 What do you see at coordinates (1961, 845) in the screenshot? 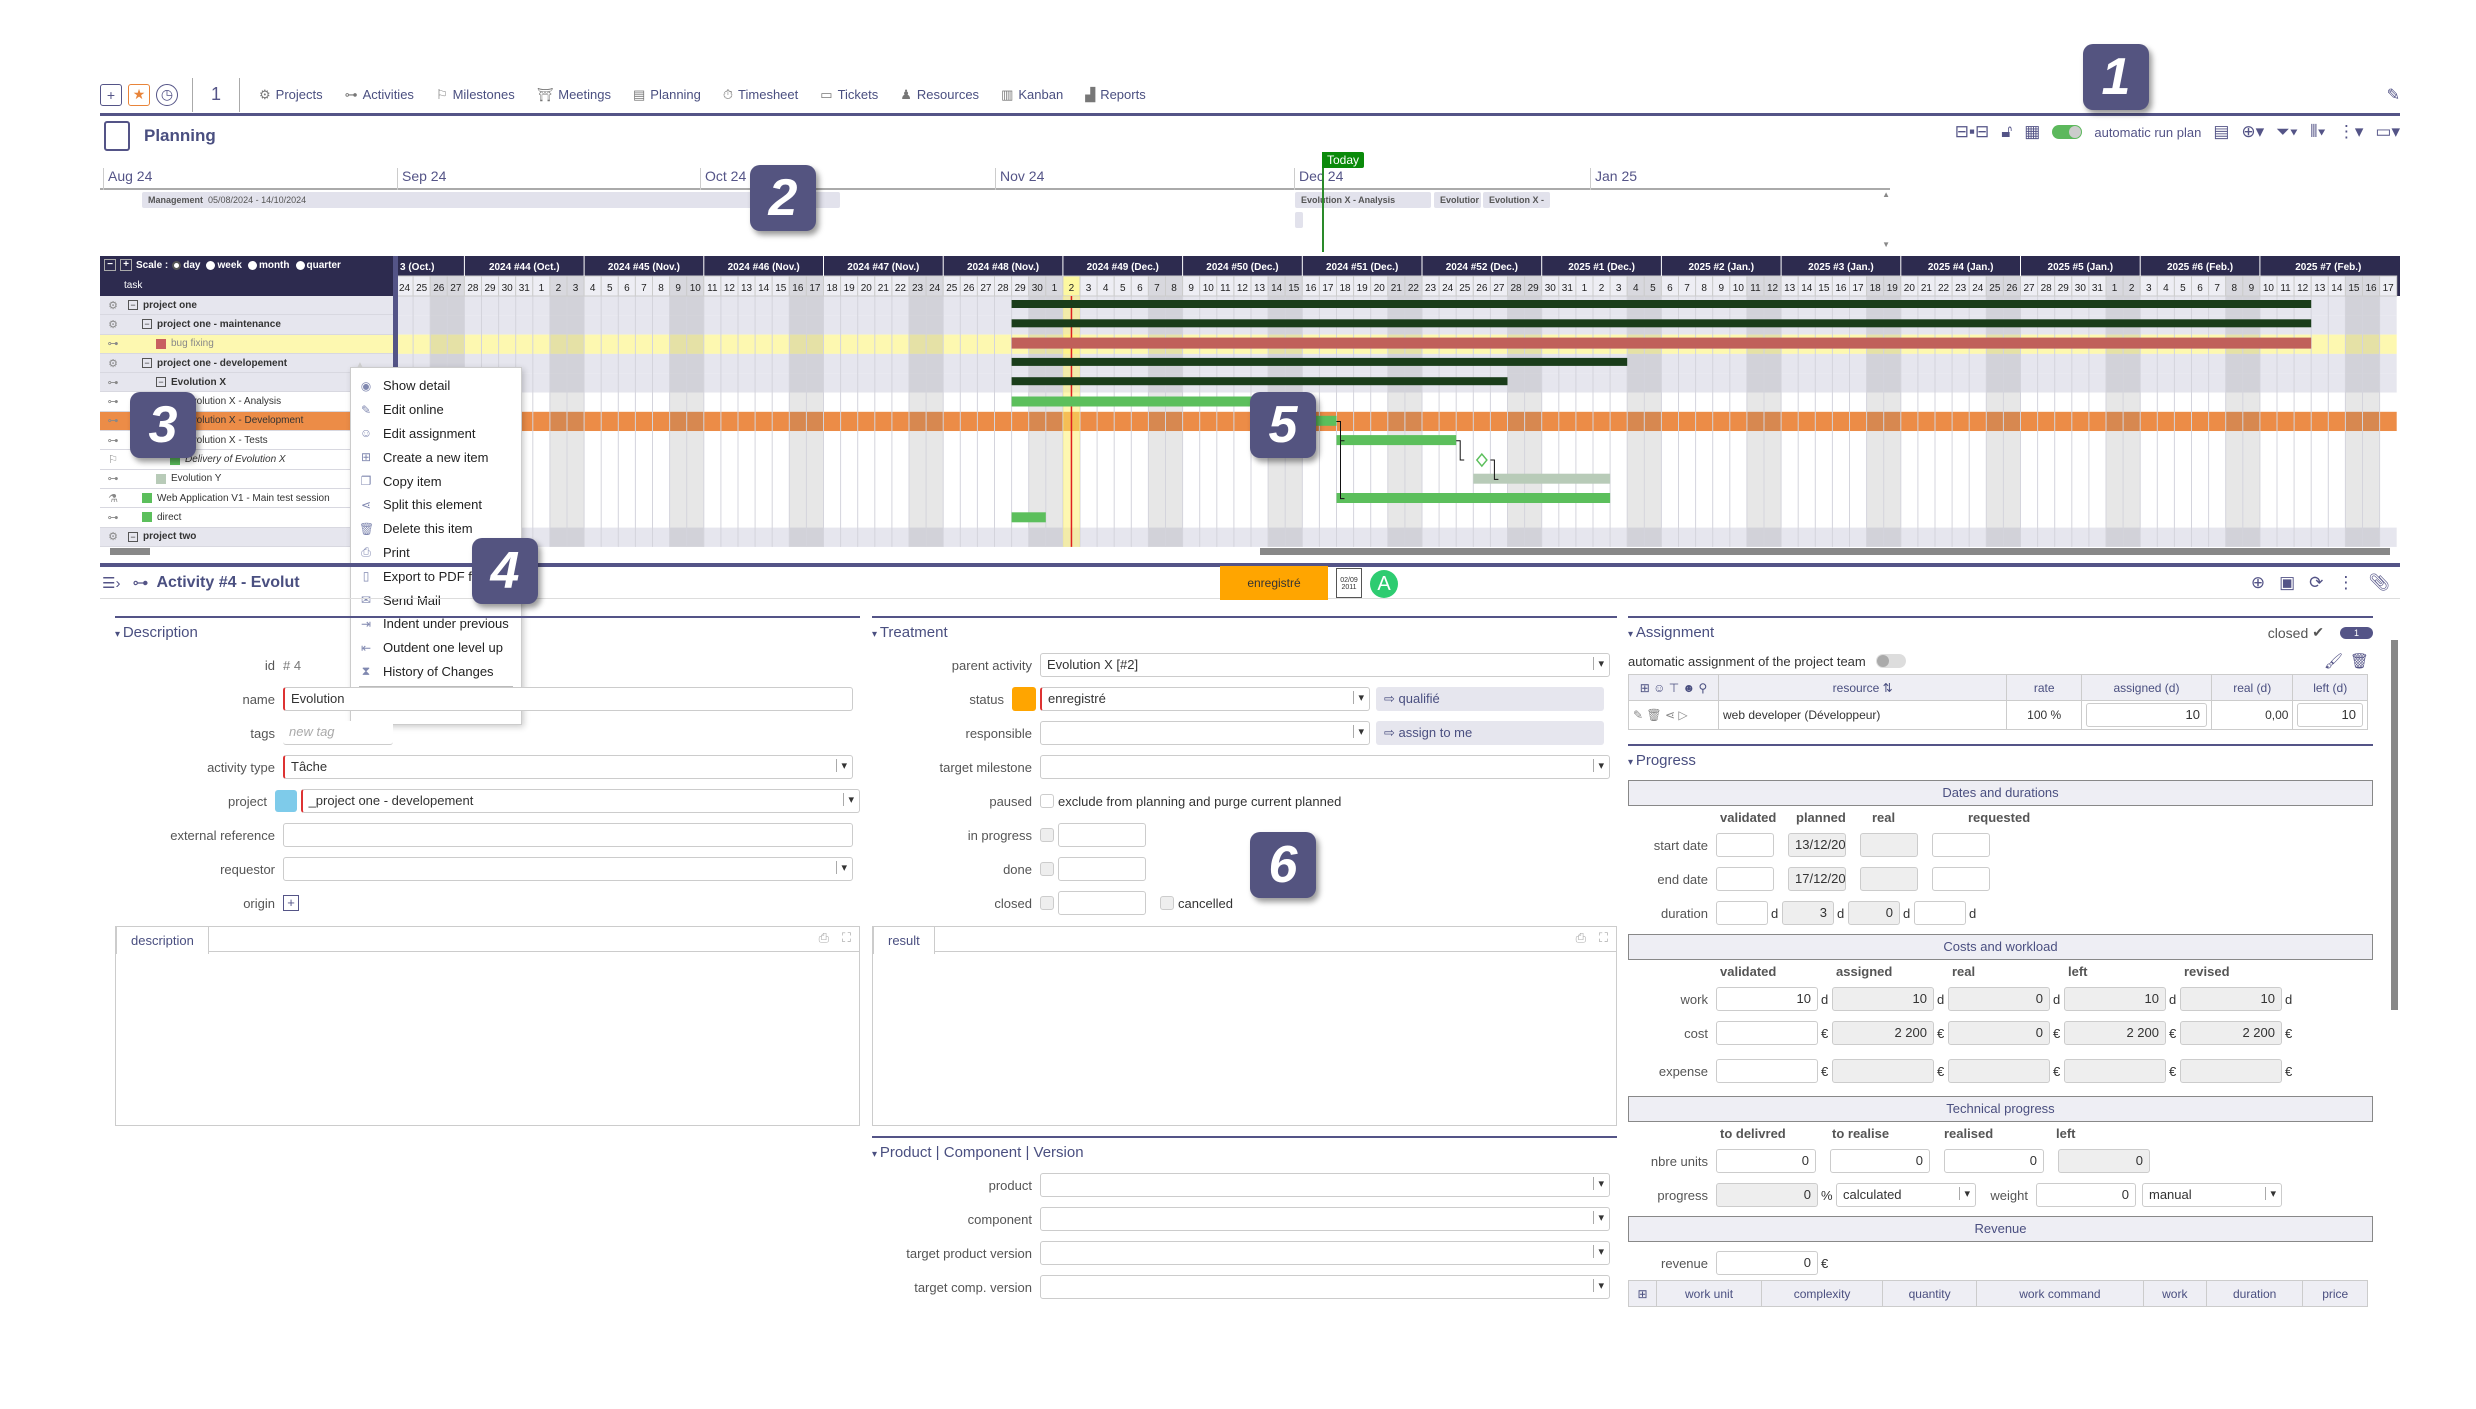
I see `start-date-input` at bounding box center [1961, 845].